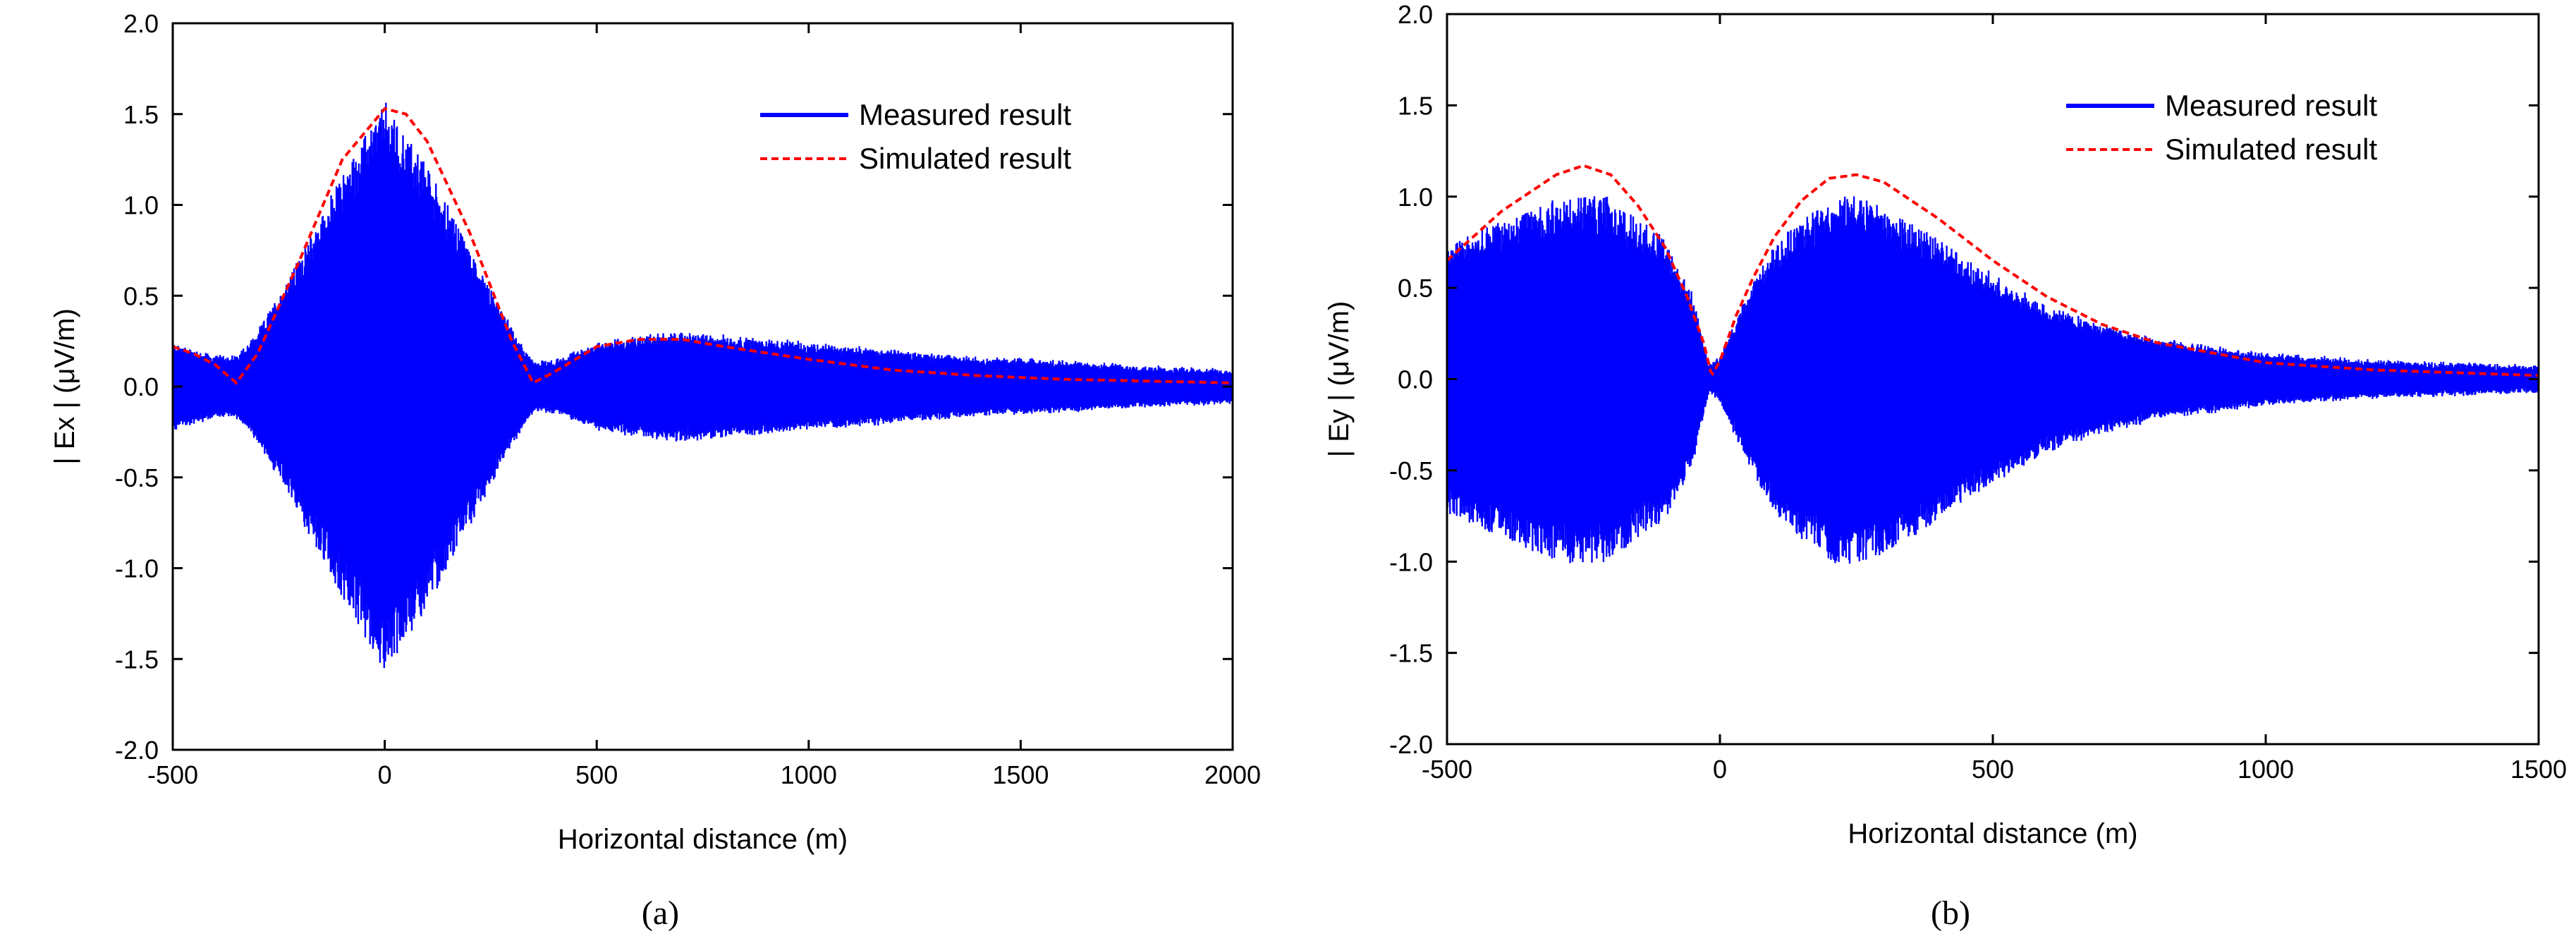  I want to click on x-tick-label: 2000, so click(1233, 774).